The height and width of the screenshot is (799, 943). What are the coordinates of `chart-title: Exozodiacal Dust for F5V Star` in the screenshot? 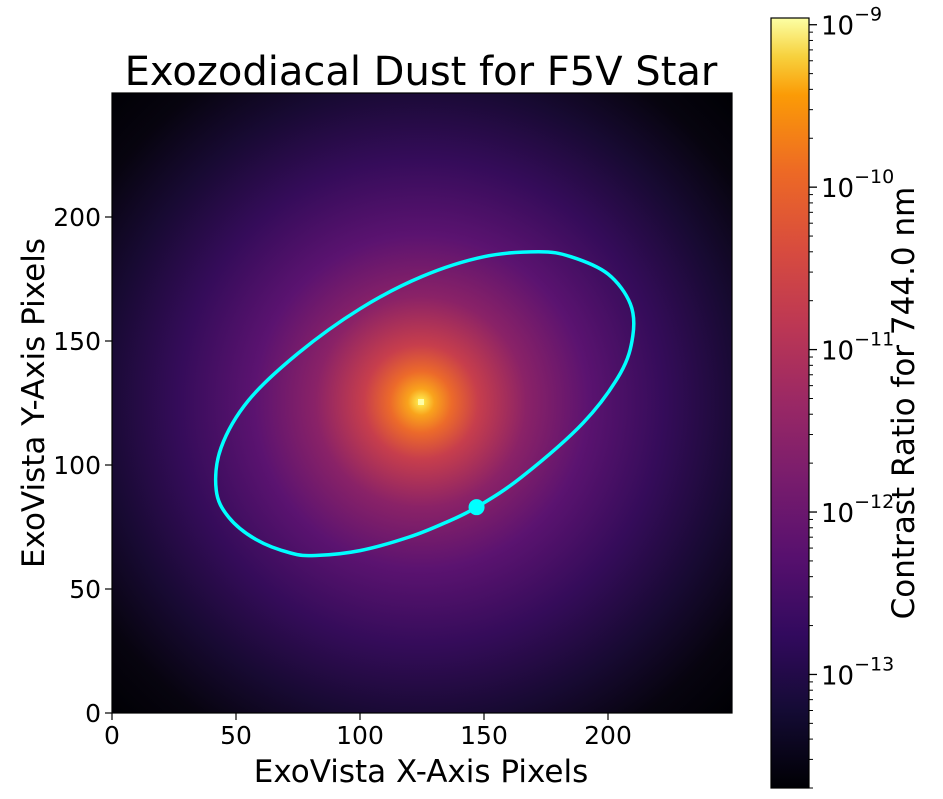 It's located at (421, 72).